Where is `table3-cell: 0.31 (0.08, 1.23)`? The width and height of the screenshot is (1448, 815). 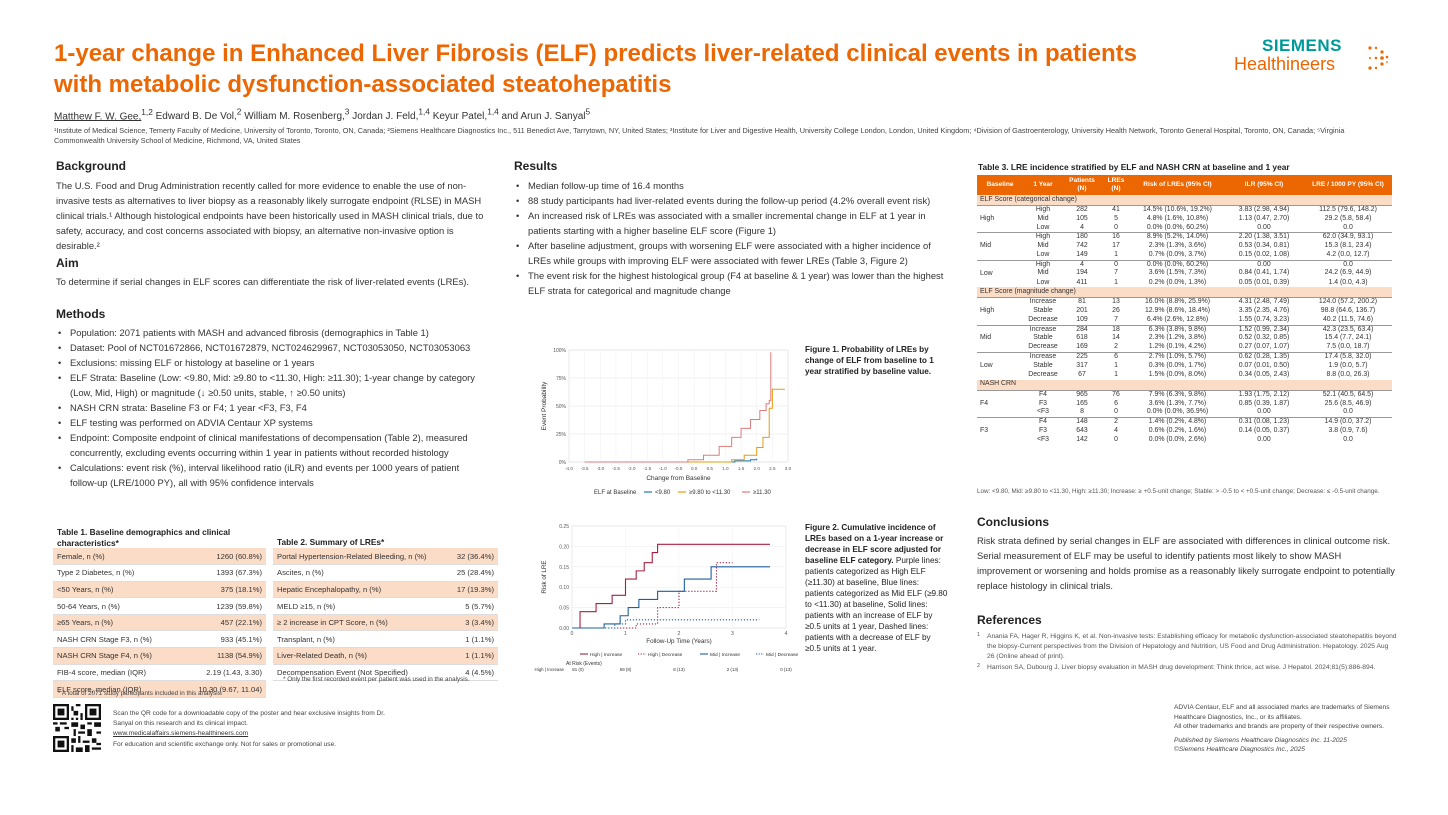
table3-cell: 0.31 (0.08, 1.23) is located at coordinates (1264, 421).